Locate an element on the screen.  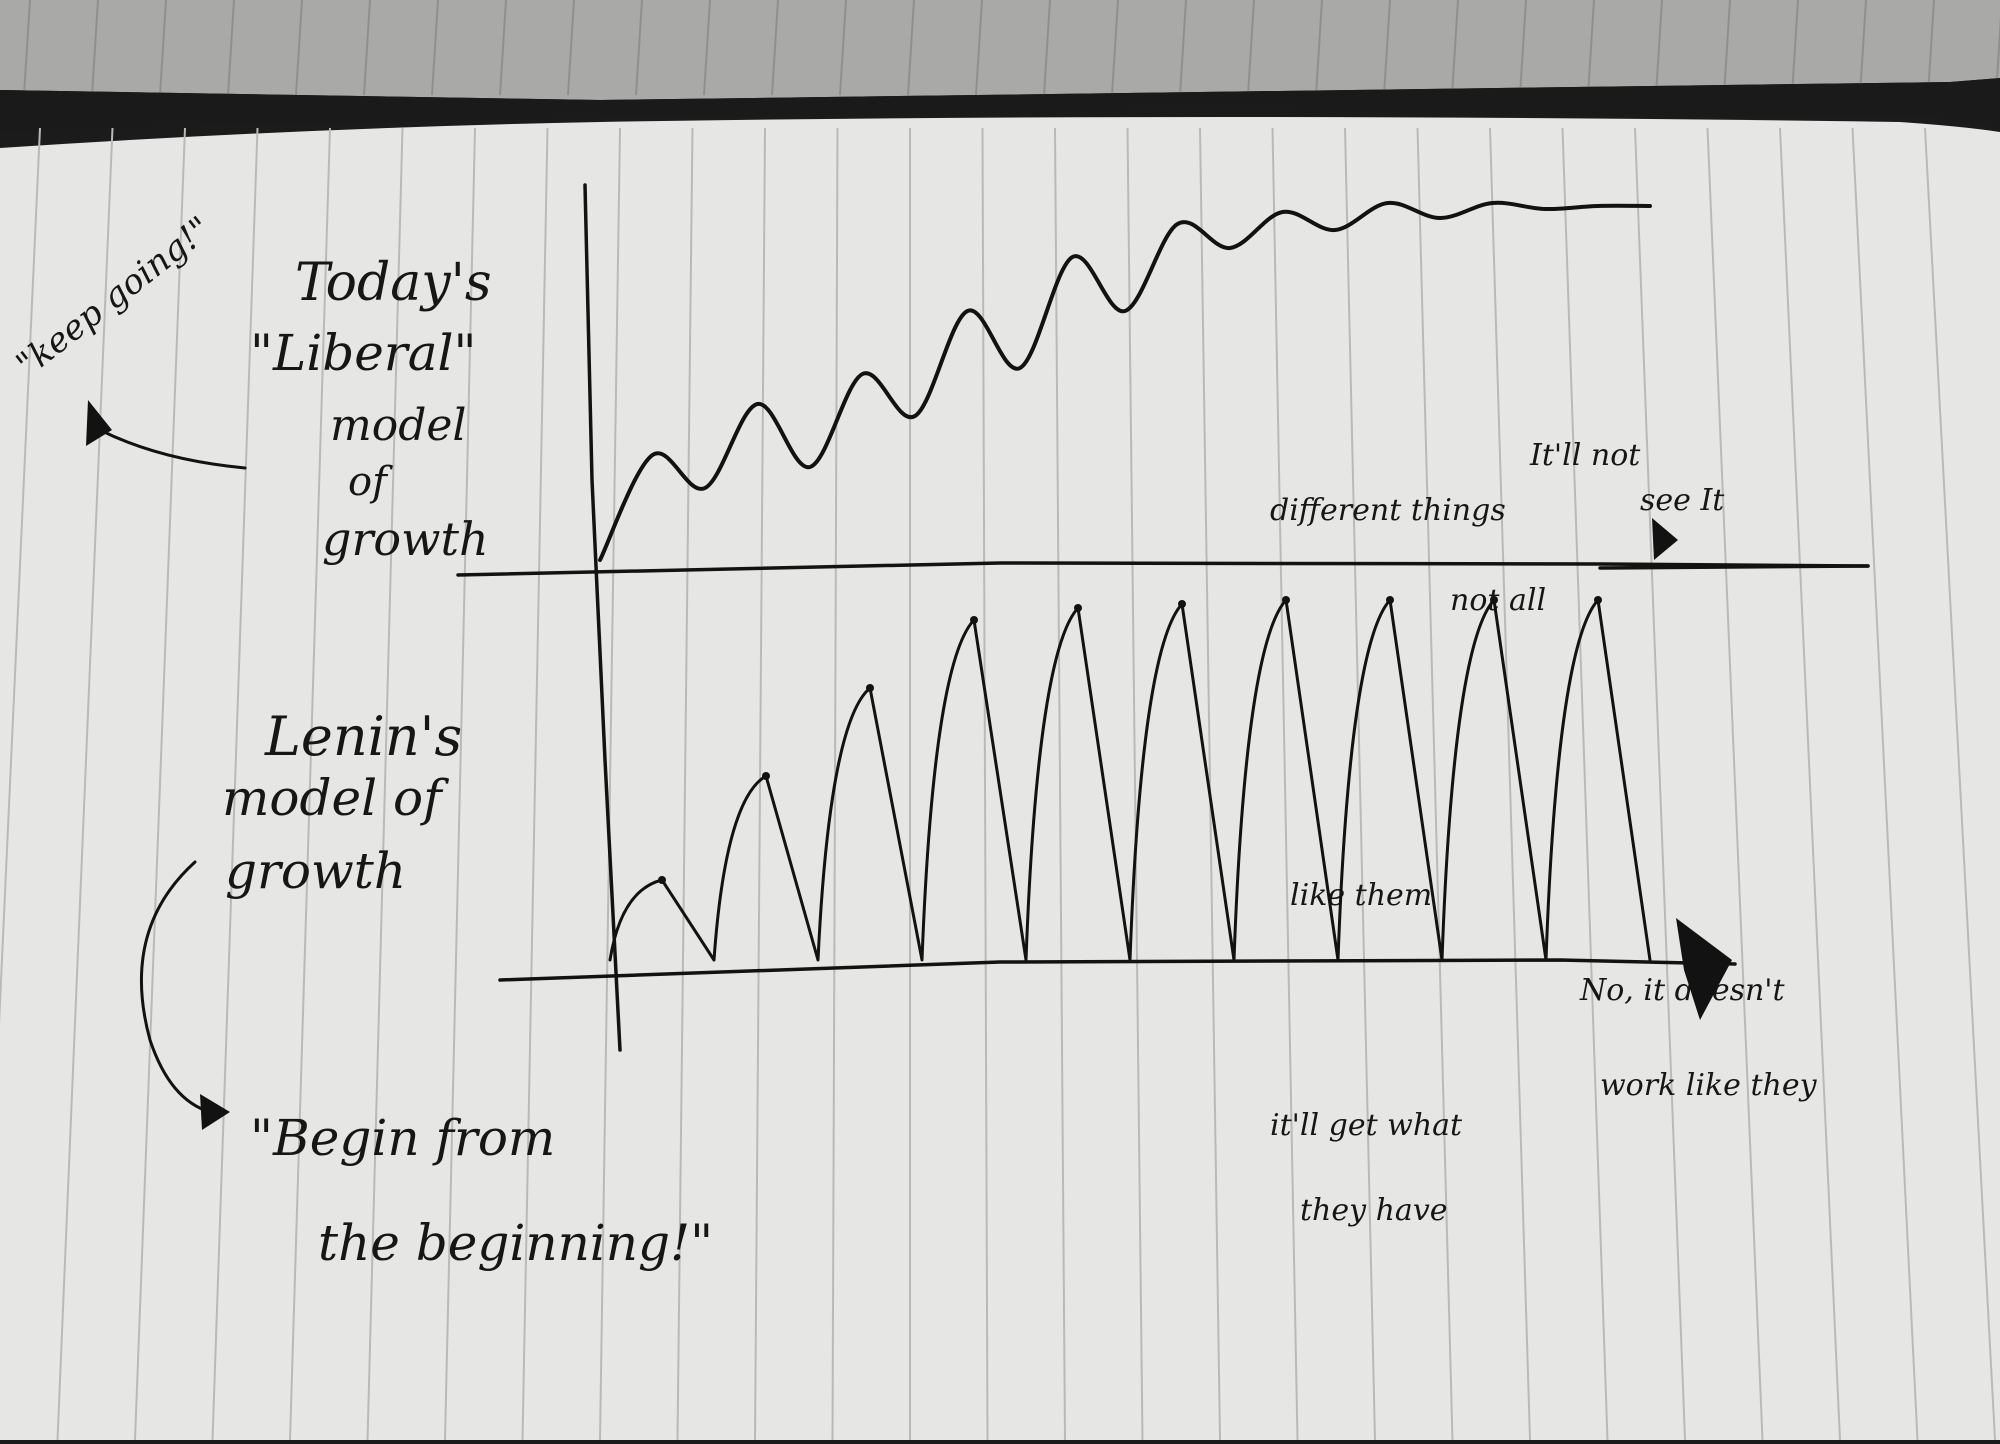
faint-text: work like they is located at coordinates (1709, 1085).